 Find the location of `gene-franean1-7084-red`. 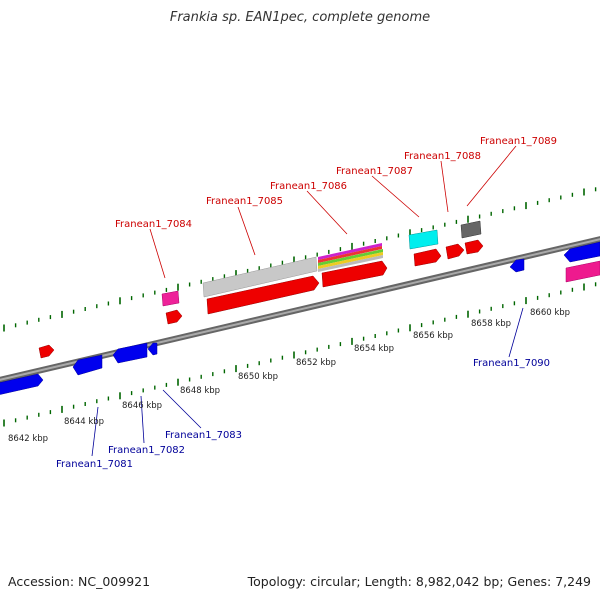

gene-franean1-7084-red is located at coordinates (174, 317).